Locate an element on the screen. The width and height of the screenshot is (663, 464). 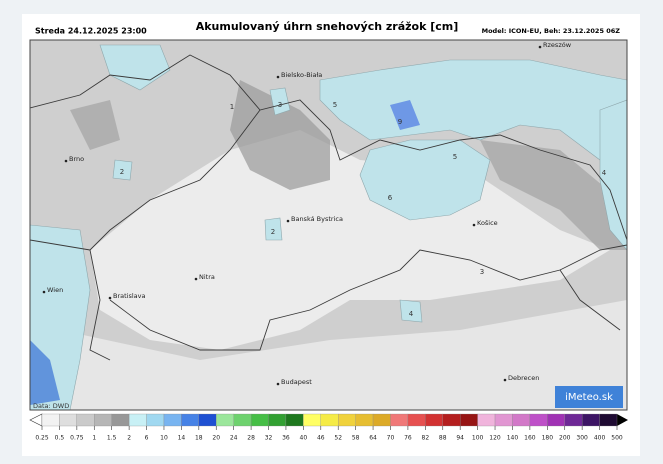
legend-tick-label: 140 is located at coordinates (513, 438).